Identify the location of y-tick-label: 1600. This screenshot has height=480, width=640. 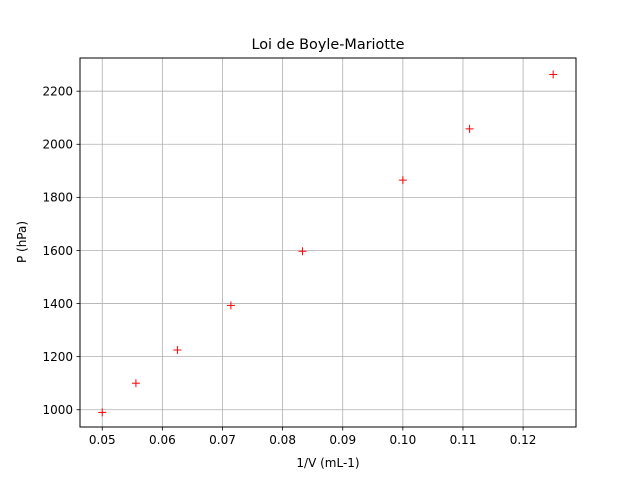
(57, 251).